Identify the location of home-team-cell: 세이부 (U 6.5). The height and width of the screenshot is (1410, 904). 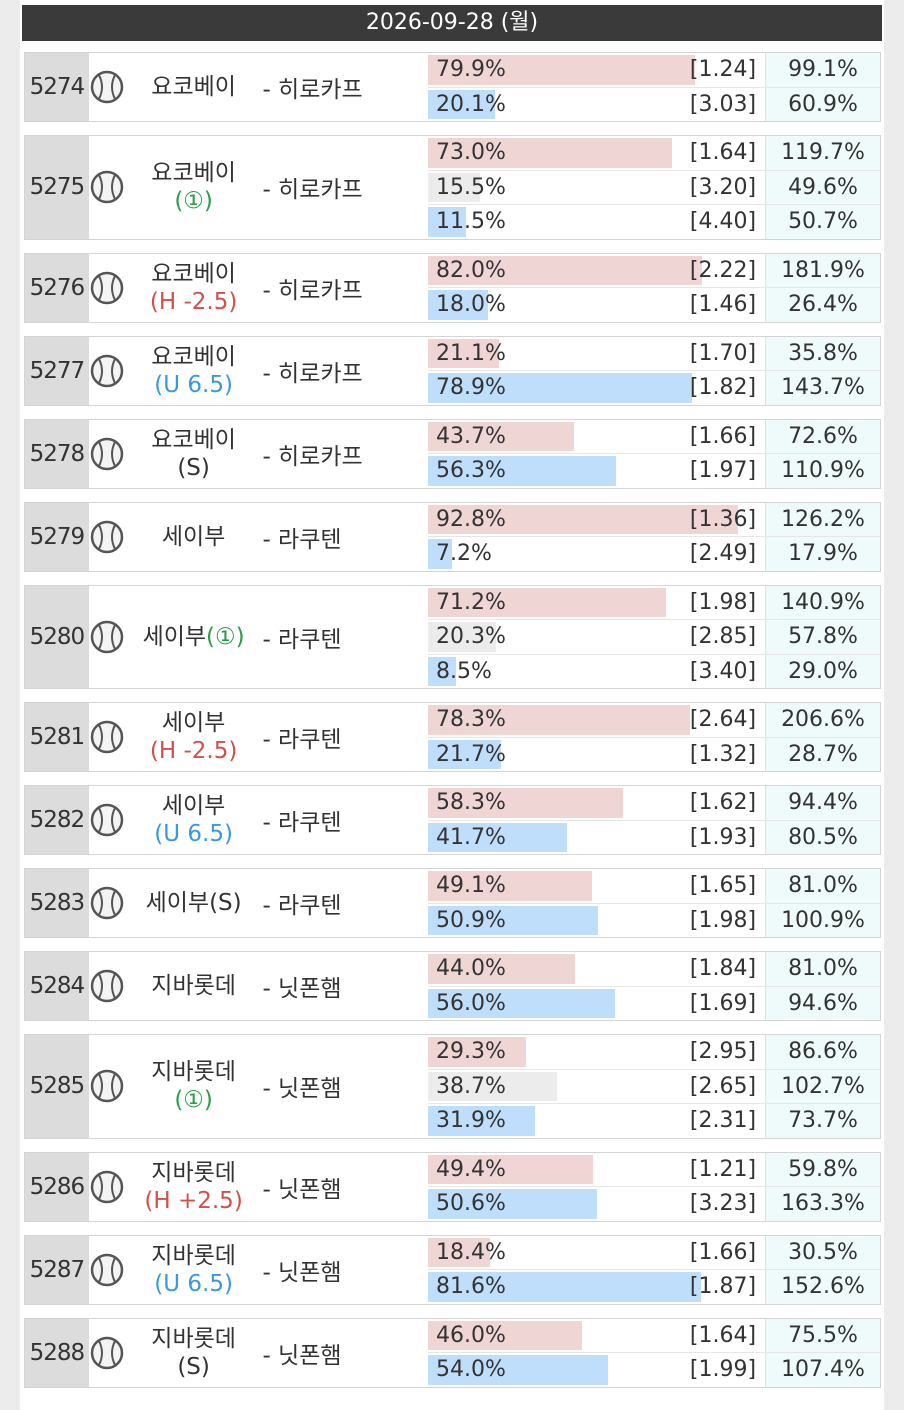
(194, 820).